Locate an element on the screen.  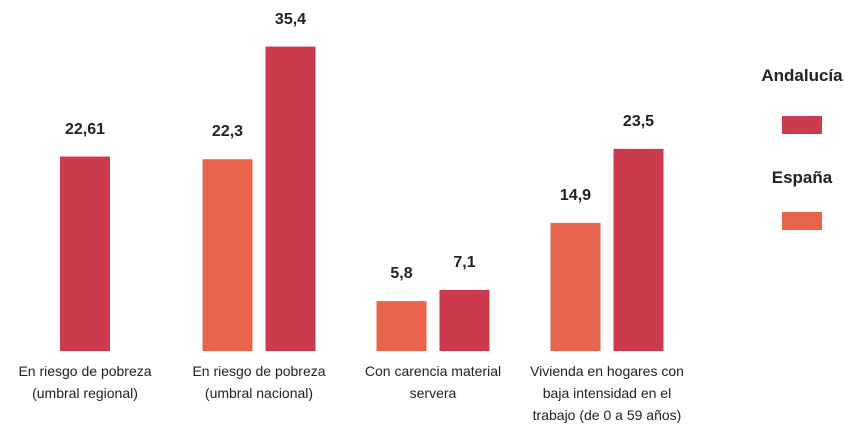
value-label: 22,61 is located at coordinates (85, 129).